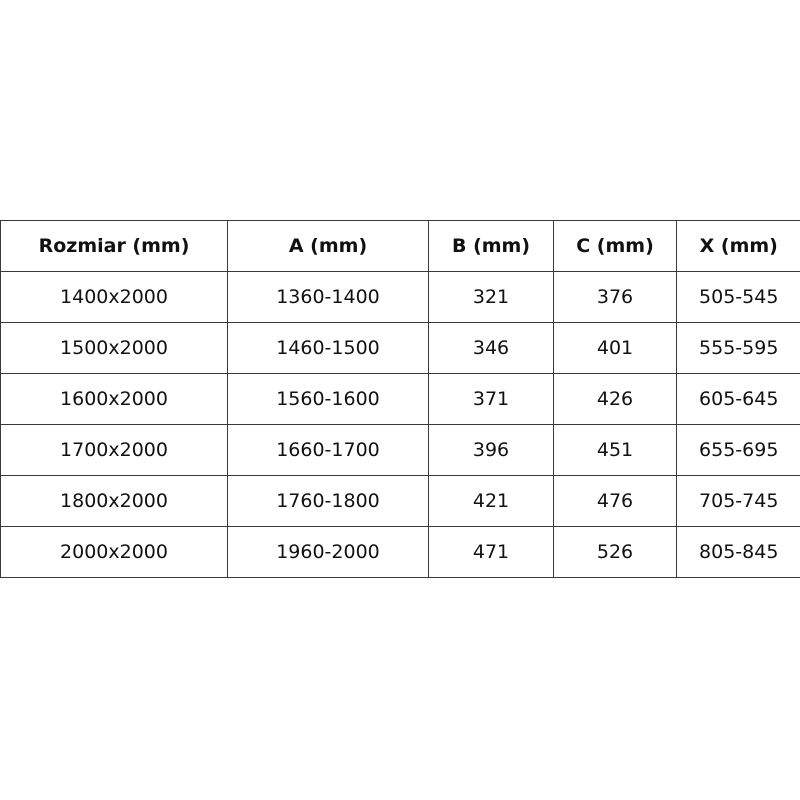 The image size is (800, 800). What do you see at coordinates (615, 552) in the screenshot?
I see `cell-c: 526` at bounding box center [615, 552].